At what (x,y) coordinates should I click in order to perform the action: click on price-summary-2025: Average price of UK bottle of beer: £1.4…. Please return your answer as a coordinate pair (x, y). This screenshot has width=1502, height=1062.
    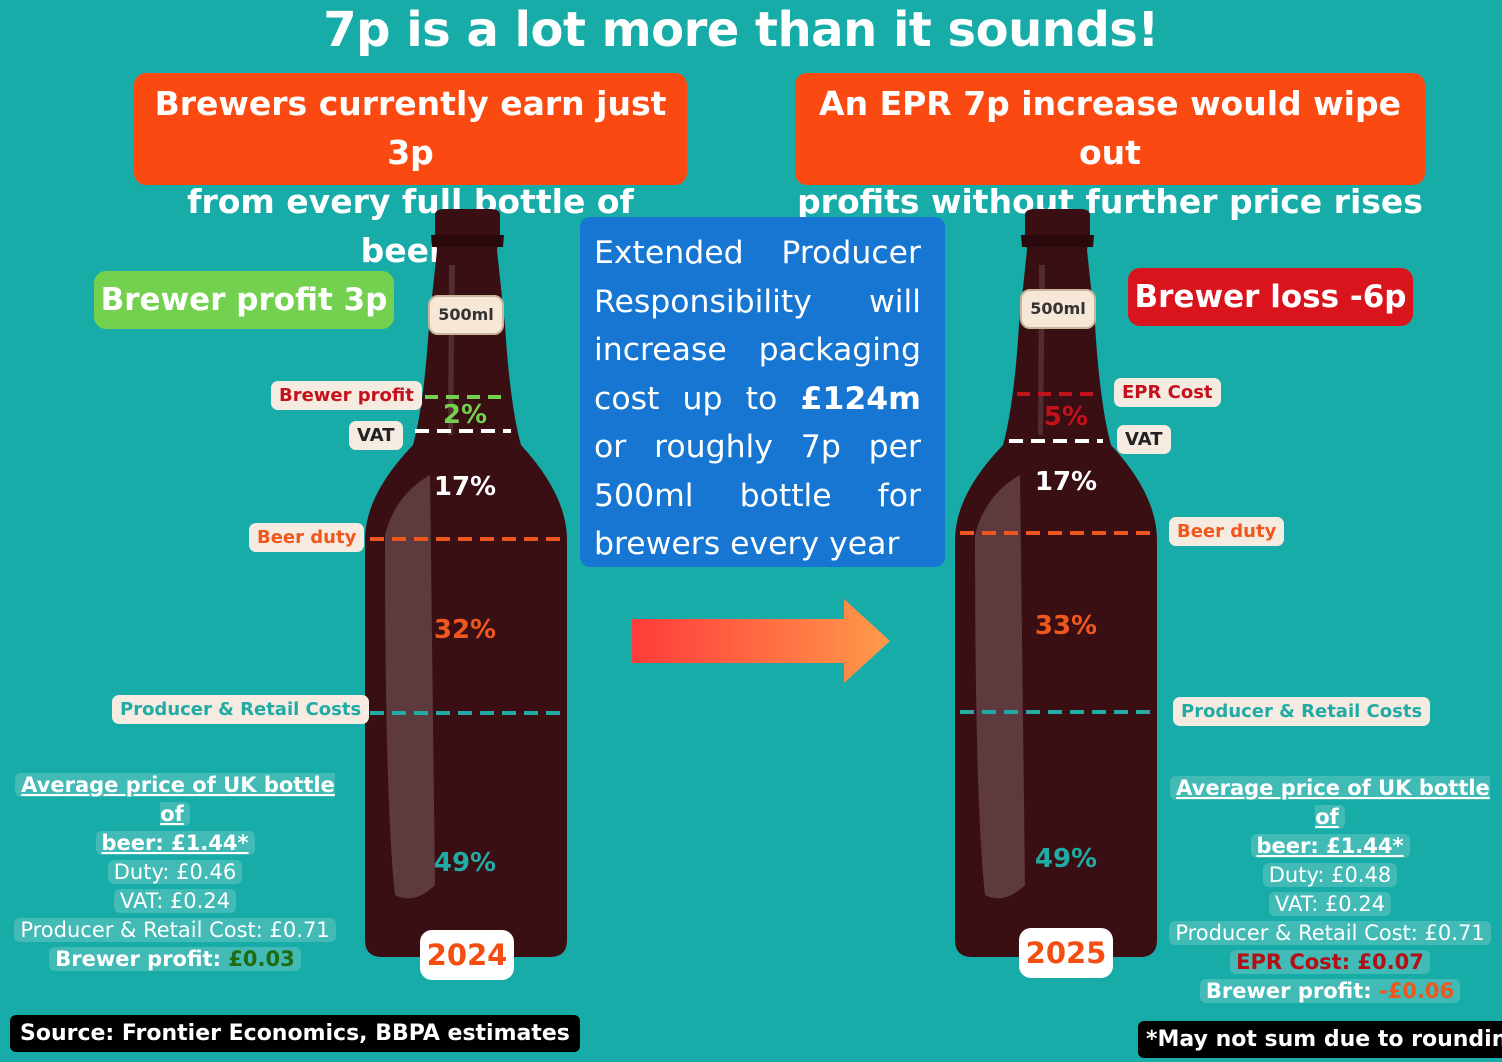
    Looking at the image, I should click on (1330, 890).